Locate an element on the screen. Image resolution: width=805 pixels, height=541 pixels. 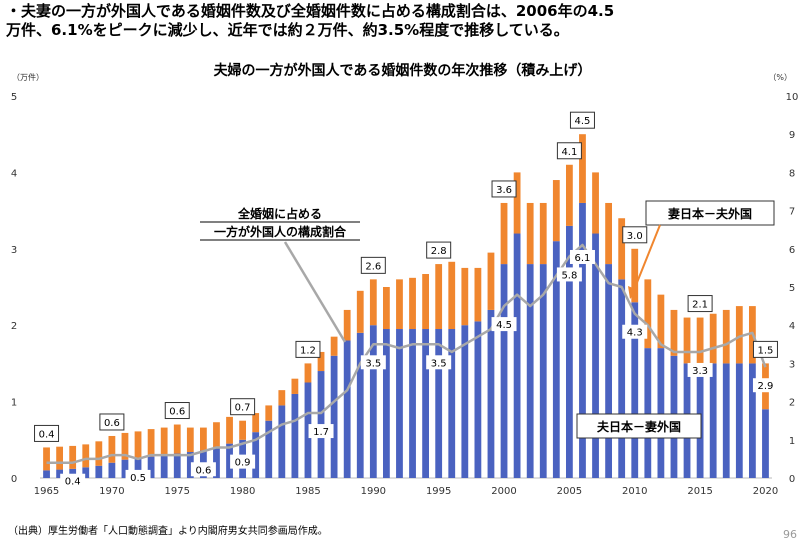
x-tick: 2005 is located at coordinates (569, 491).